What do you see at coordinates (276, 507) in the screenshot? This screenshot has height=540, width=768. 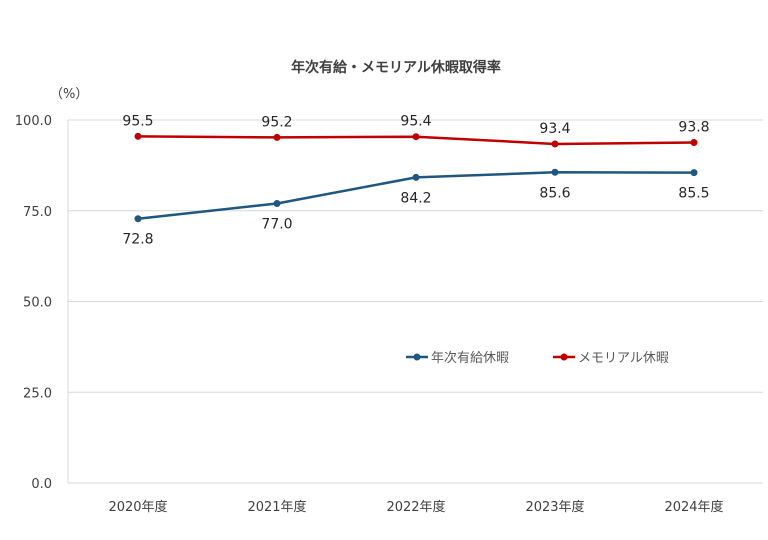 I see `x-tick-label: 2021年度` at bounding box center [276, 507].